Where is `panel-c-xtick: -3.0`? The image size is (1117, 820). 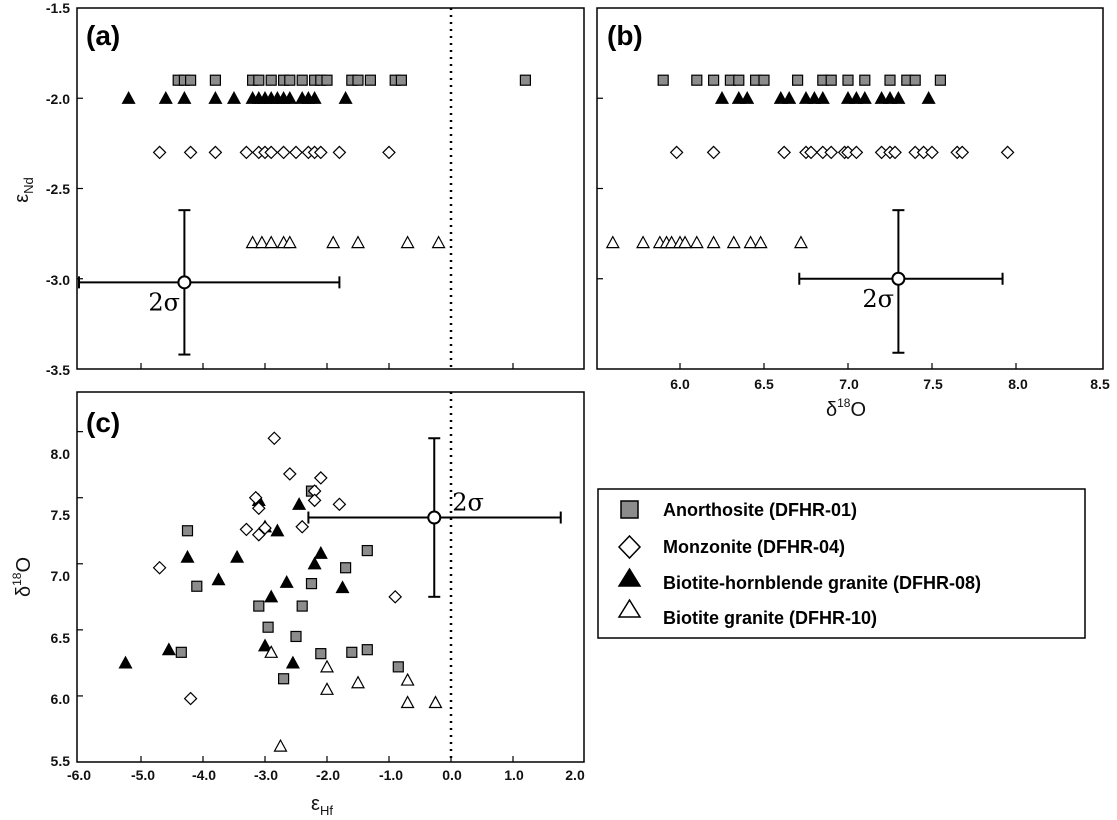 panel-c-xtick: -3.0 is located at coordinates (266, 775).